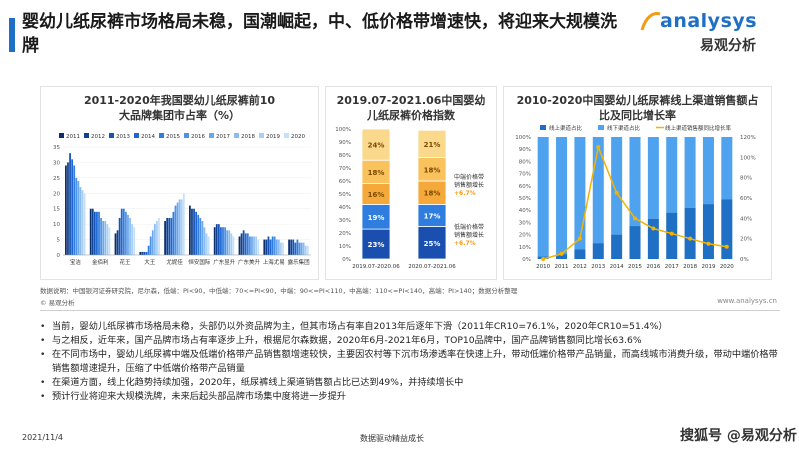  What do you see at coordinates (59, 256) in the screenshot?
I see `y-tick-label: 0` at bounding box center [59, 256].